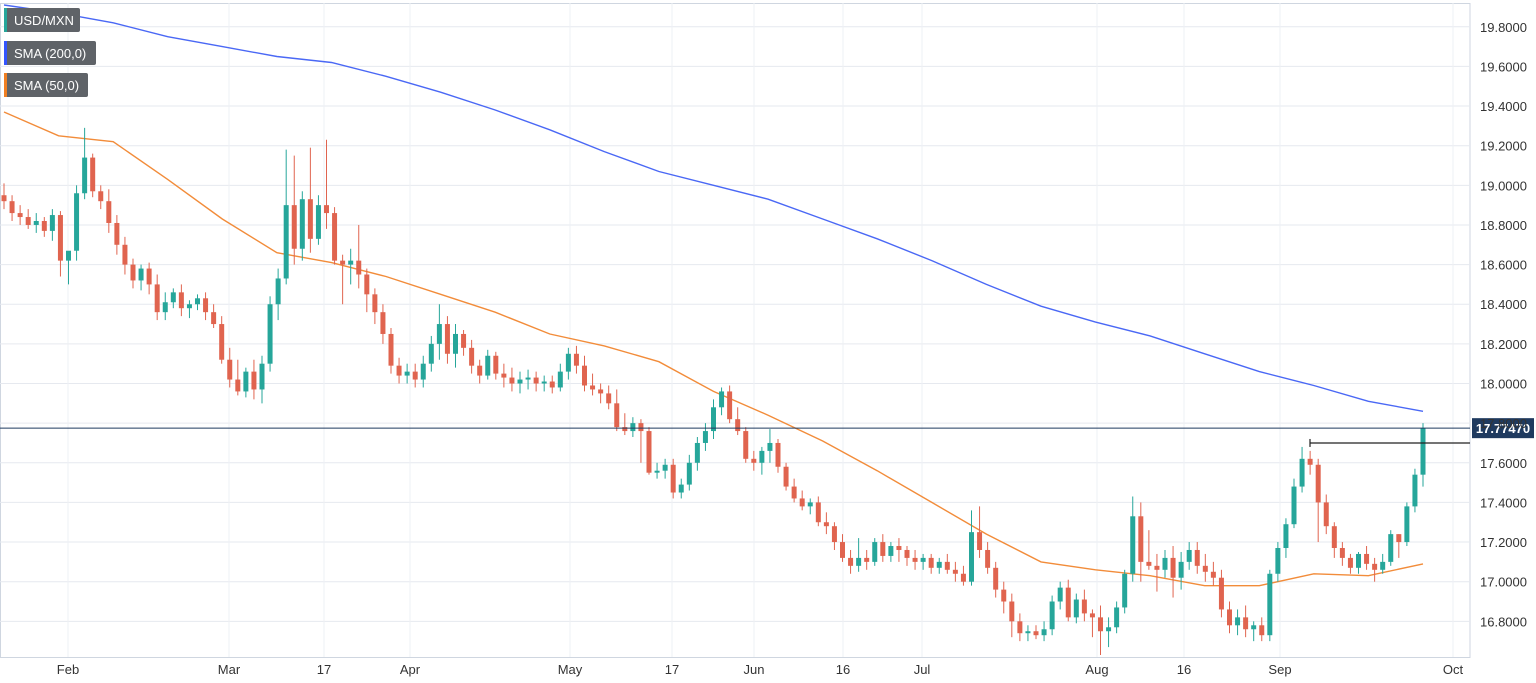 The height and width of the screenshot is (683, 1536). What do you see at coordinates (68, 669) in the screenshot?
I see `x-tick-label: Feb` at bounding box center [68, 669].